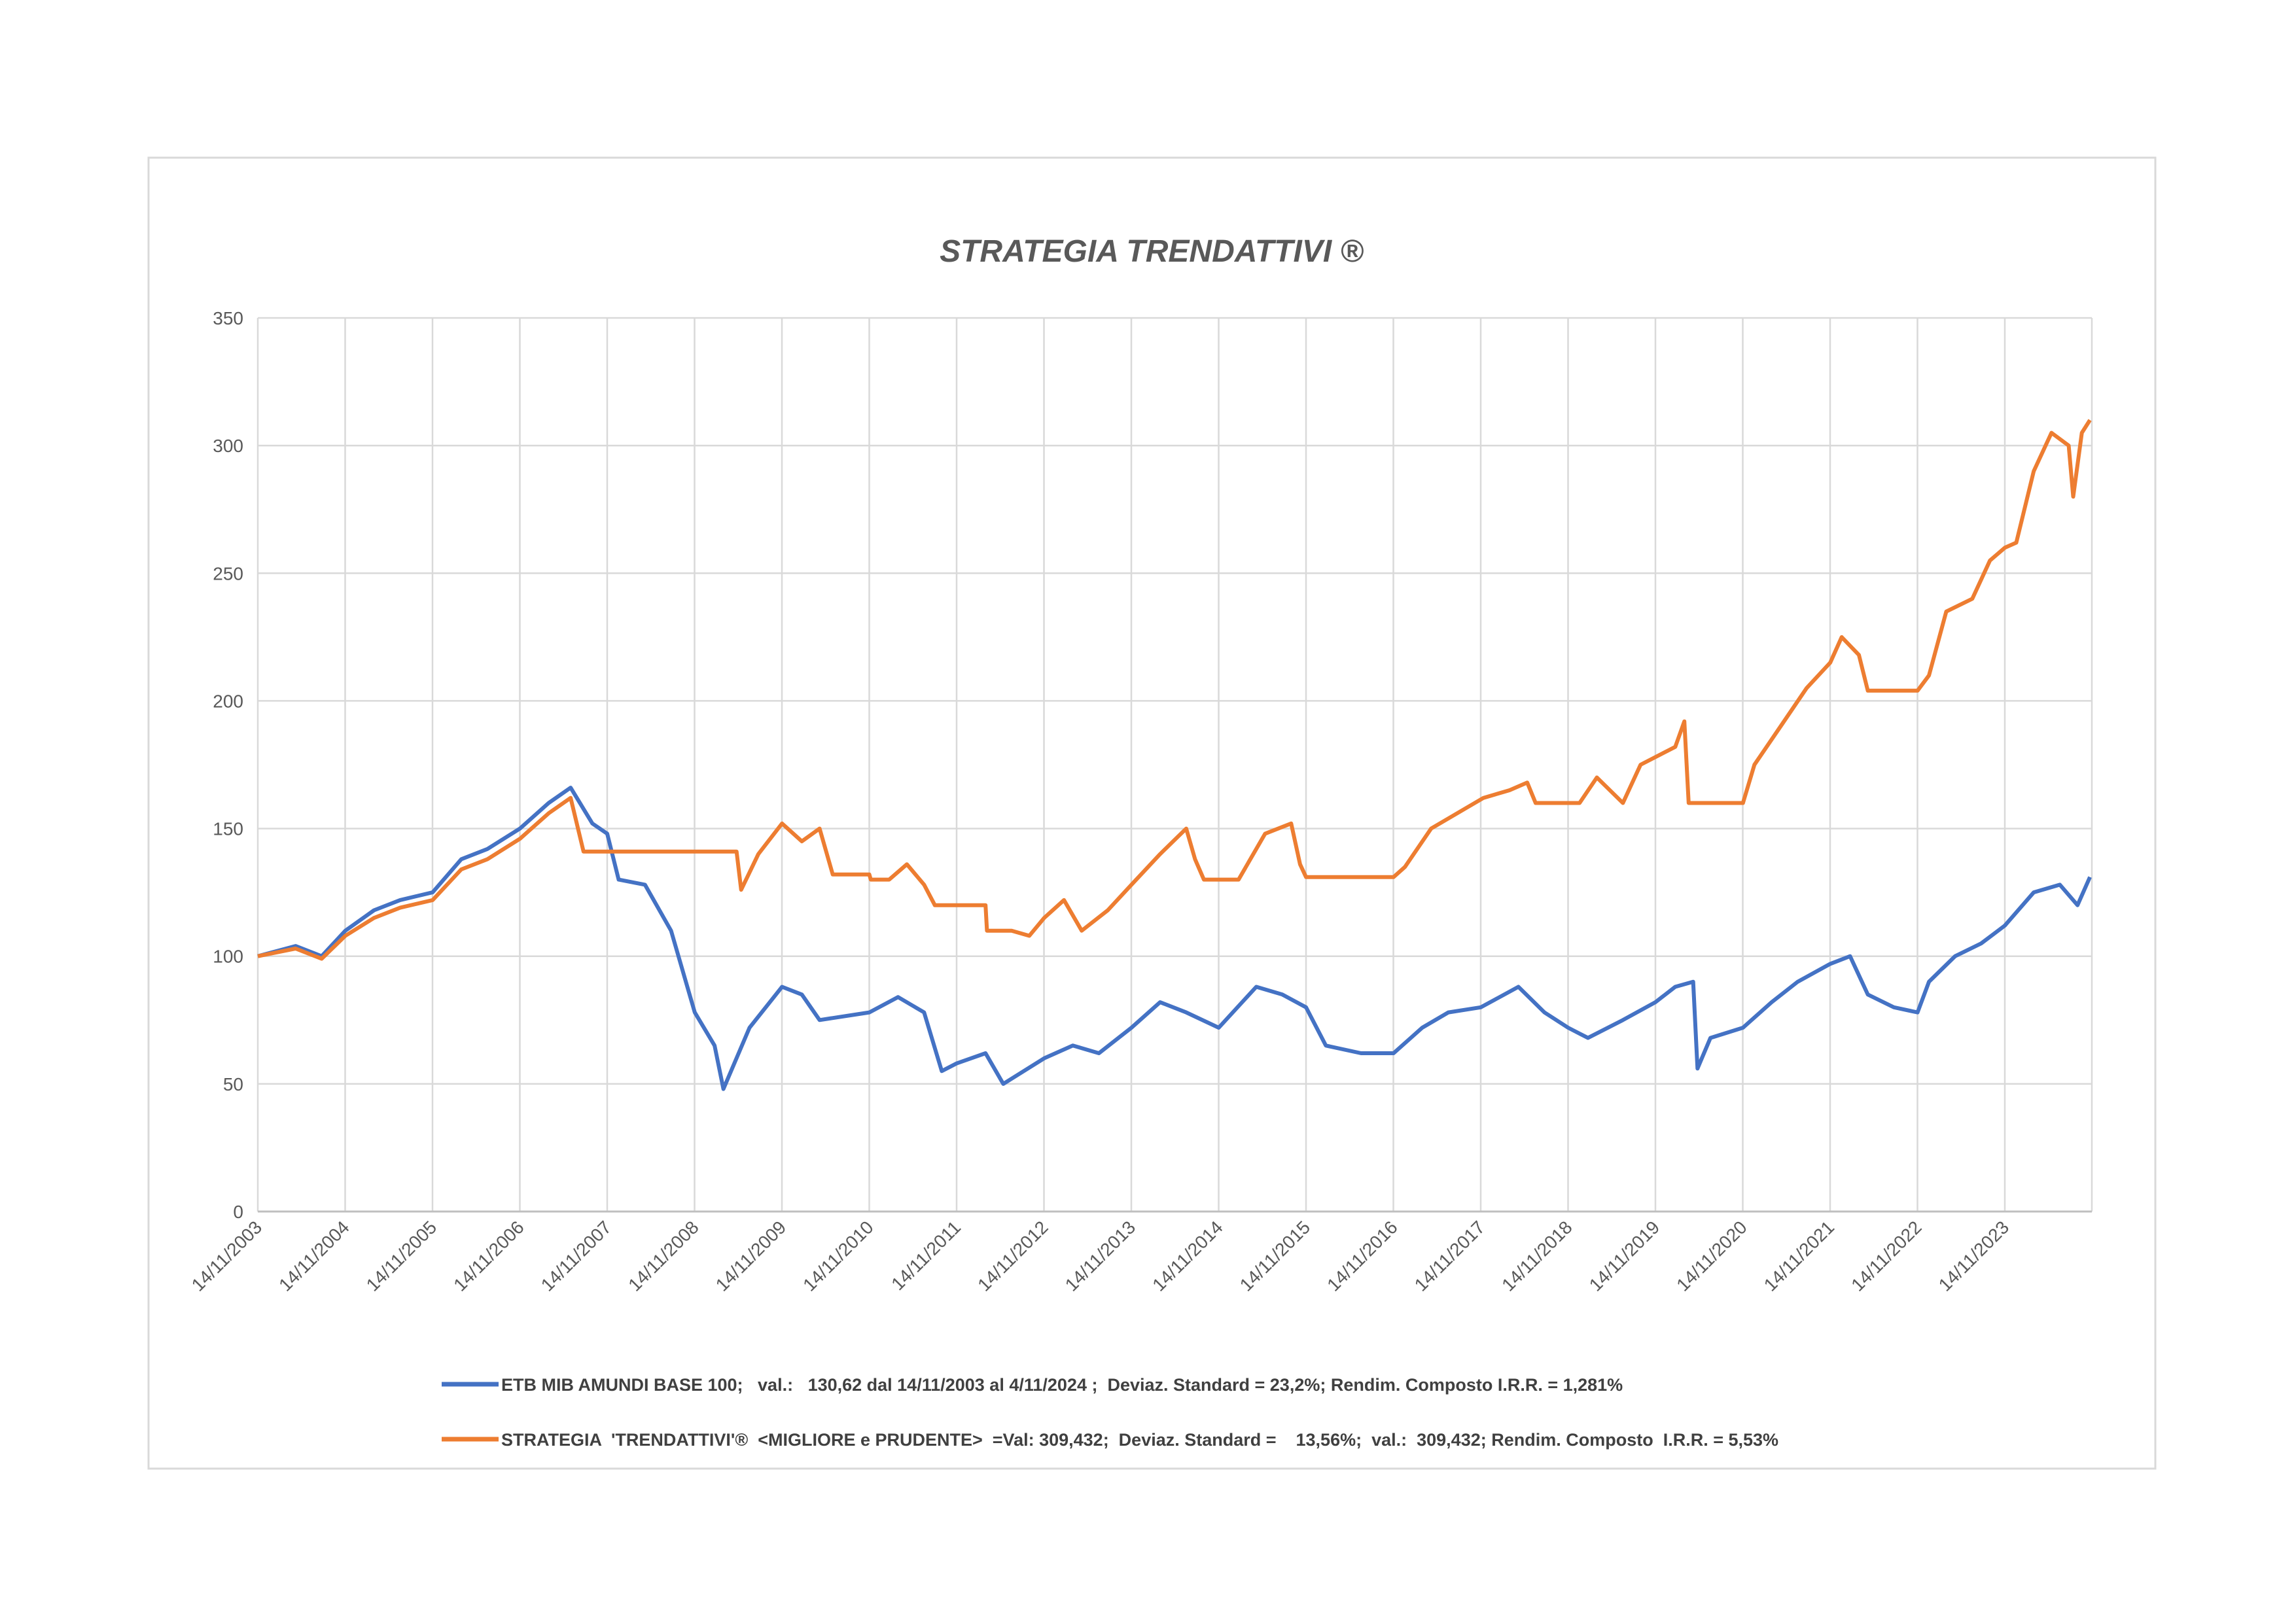 This screenshot has height=1623, width=2296. What do you see at coordinates (228, 573) in the screenshot?
I see `y-tick-label: 250` at bounding box center [228, 573].